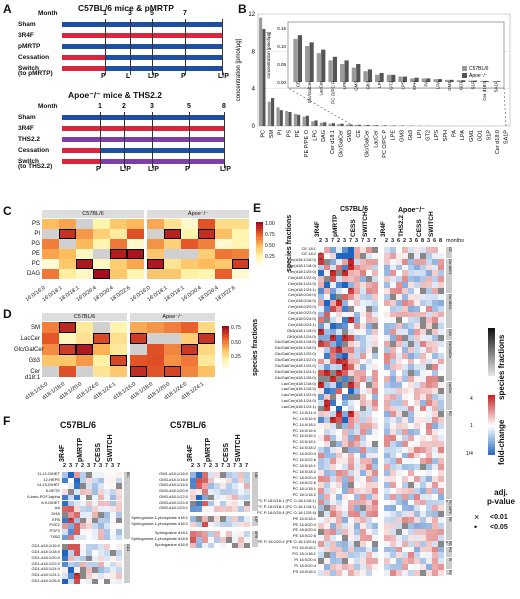 This screenshot has height=599, width=520. Describe the element at coordinates (100, 106) in the screenshot. I see `month-tick: 1` at that location.